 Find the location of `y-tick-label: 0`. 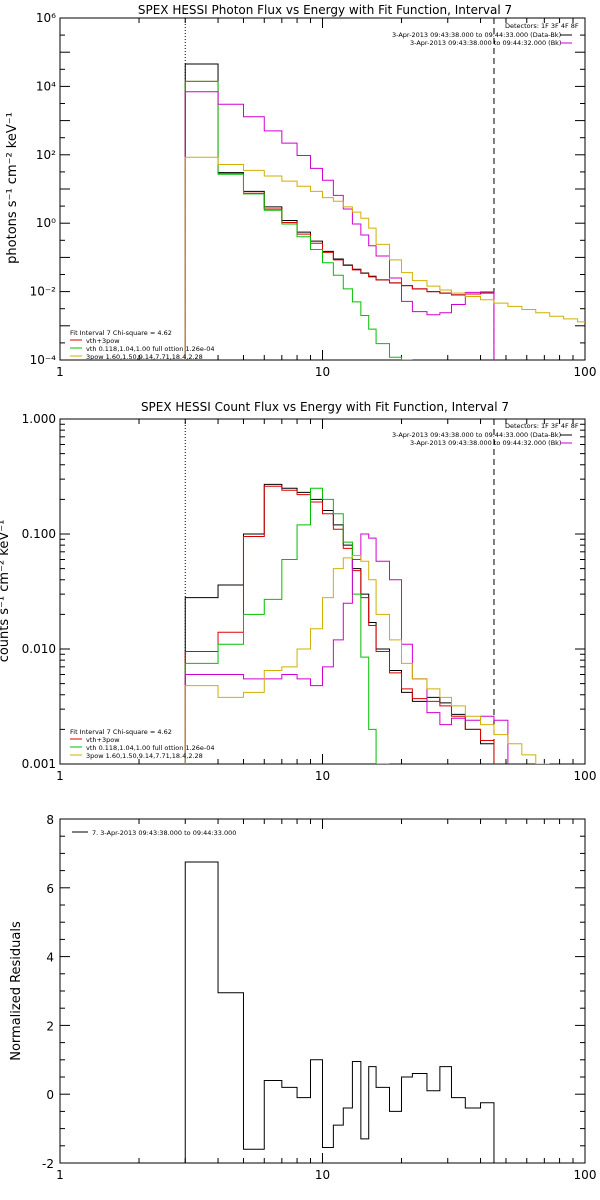

y-tick-label: 0 is located at coordinates (50, 1095).